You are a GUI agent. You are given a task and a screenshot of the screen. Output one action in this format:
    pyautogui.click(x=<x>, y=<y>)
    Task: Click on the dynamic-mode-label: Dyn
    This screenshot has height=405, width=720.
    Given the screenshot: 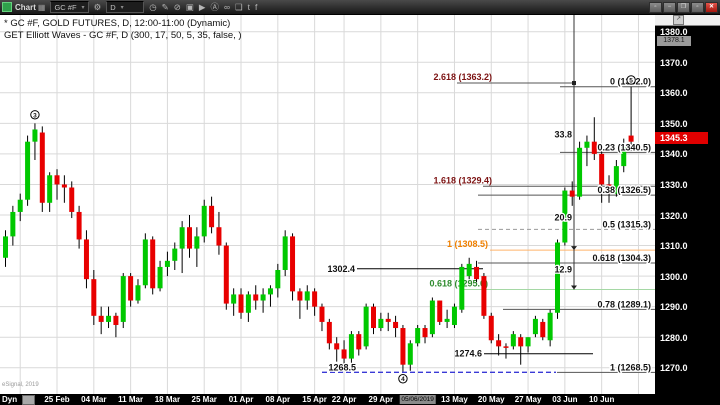 What is the action you would take?
    pyautogui.click(x=10, y=399)
    